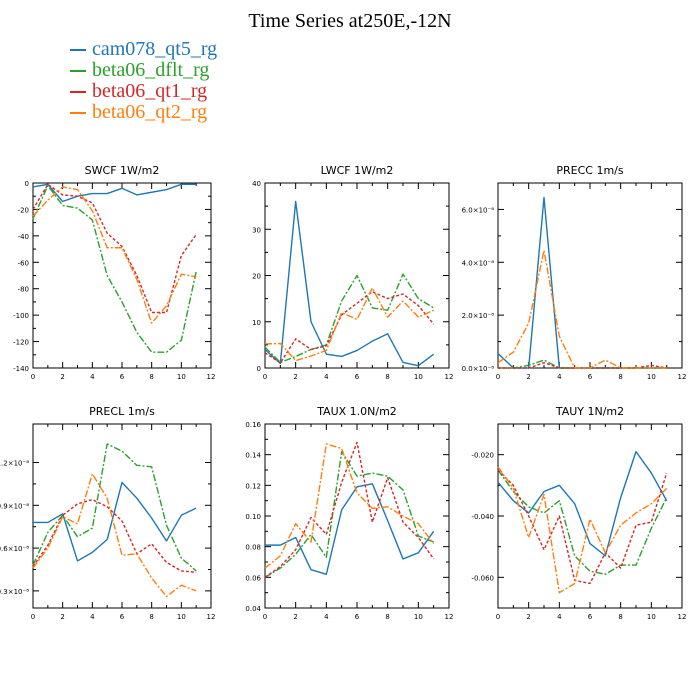 The height and width of the screenshot is (700, 700). What do you see at coordinates (253, 517) in the screenshot?
I see `y-tick-label: 0.10` at bounding box center [253, 517].